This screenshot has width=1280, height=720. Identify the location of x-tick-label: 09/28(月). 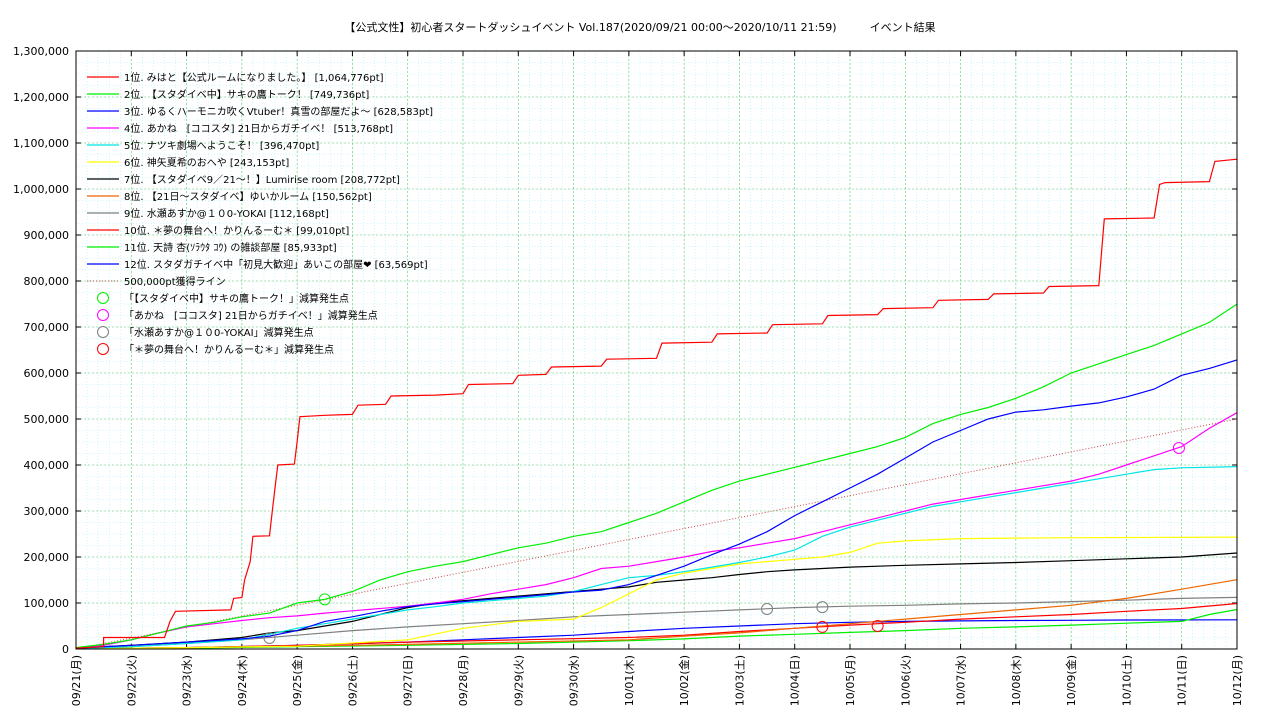
(463, 680).